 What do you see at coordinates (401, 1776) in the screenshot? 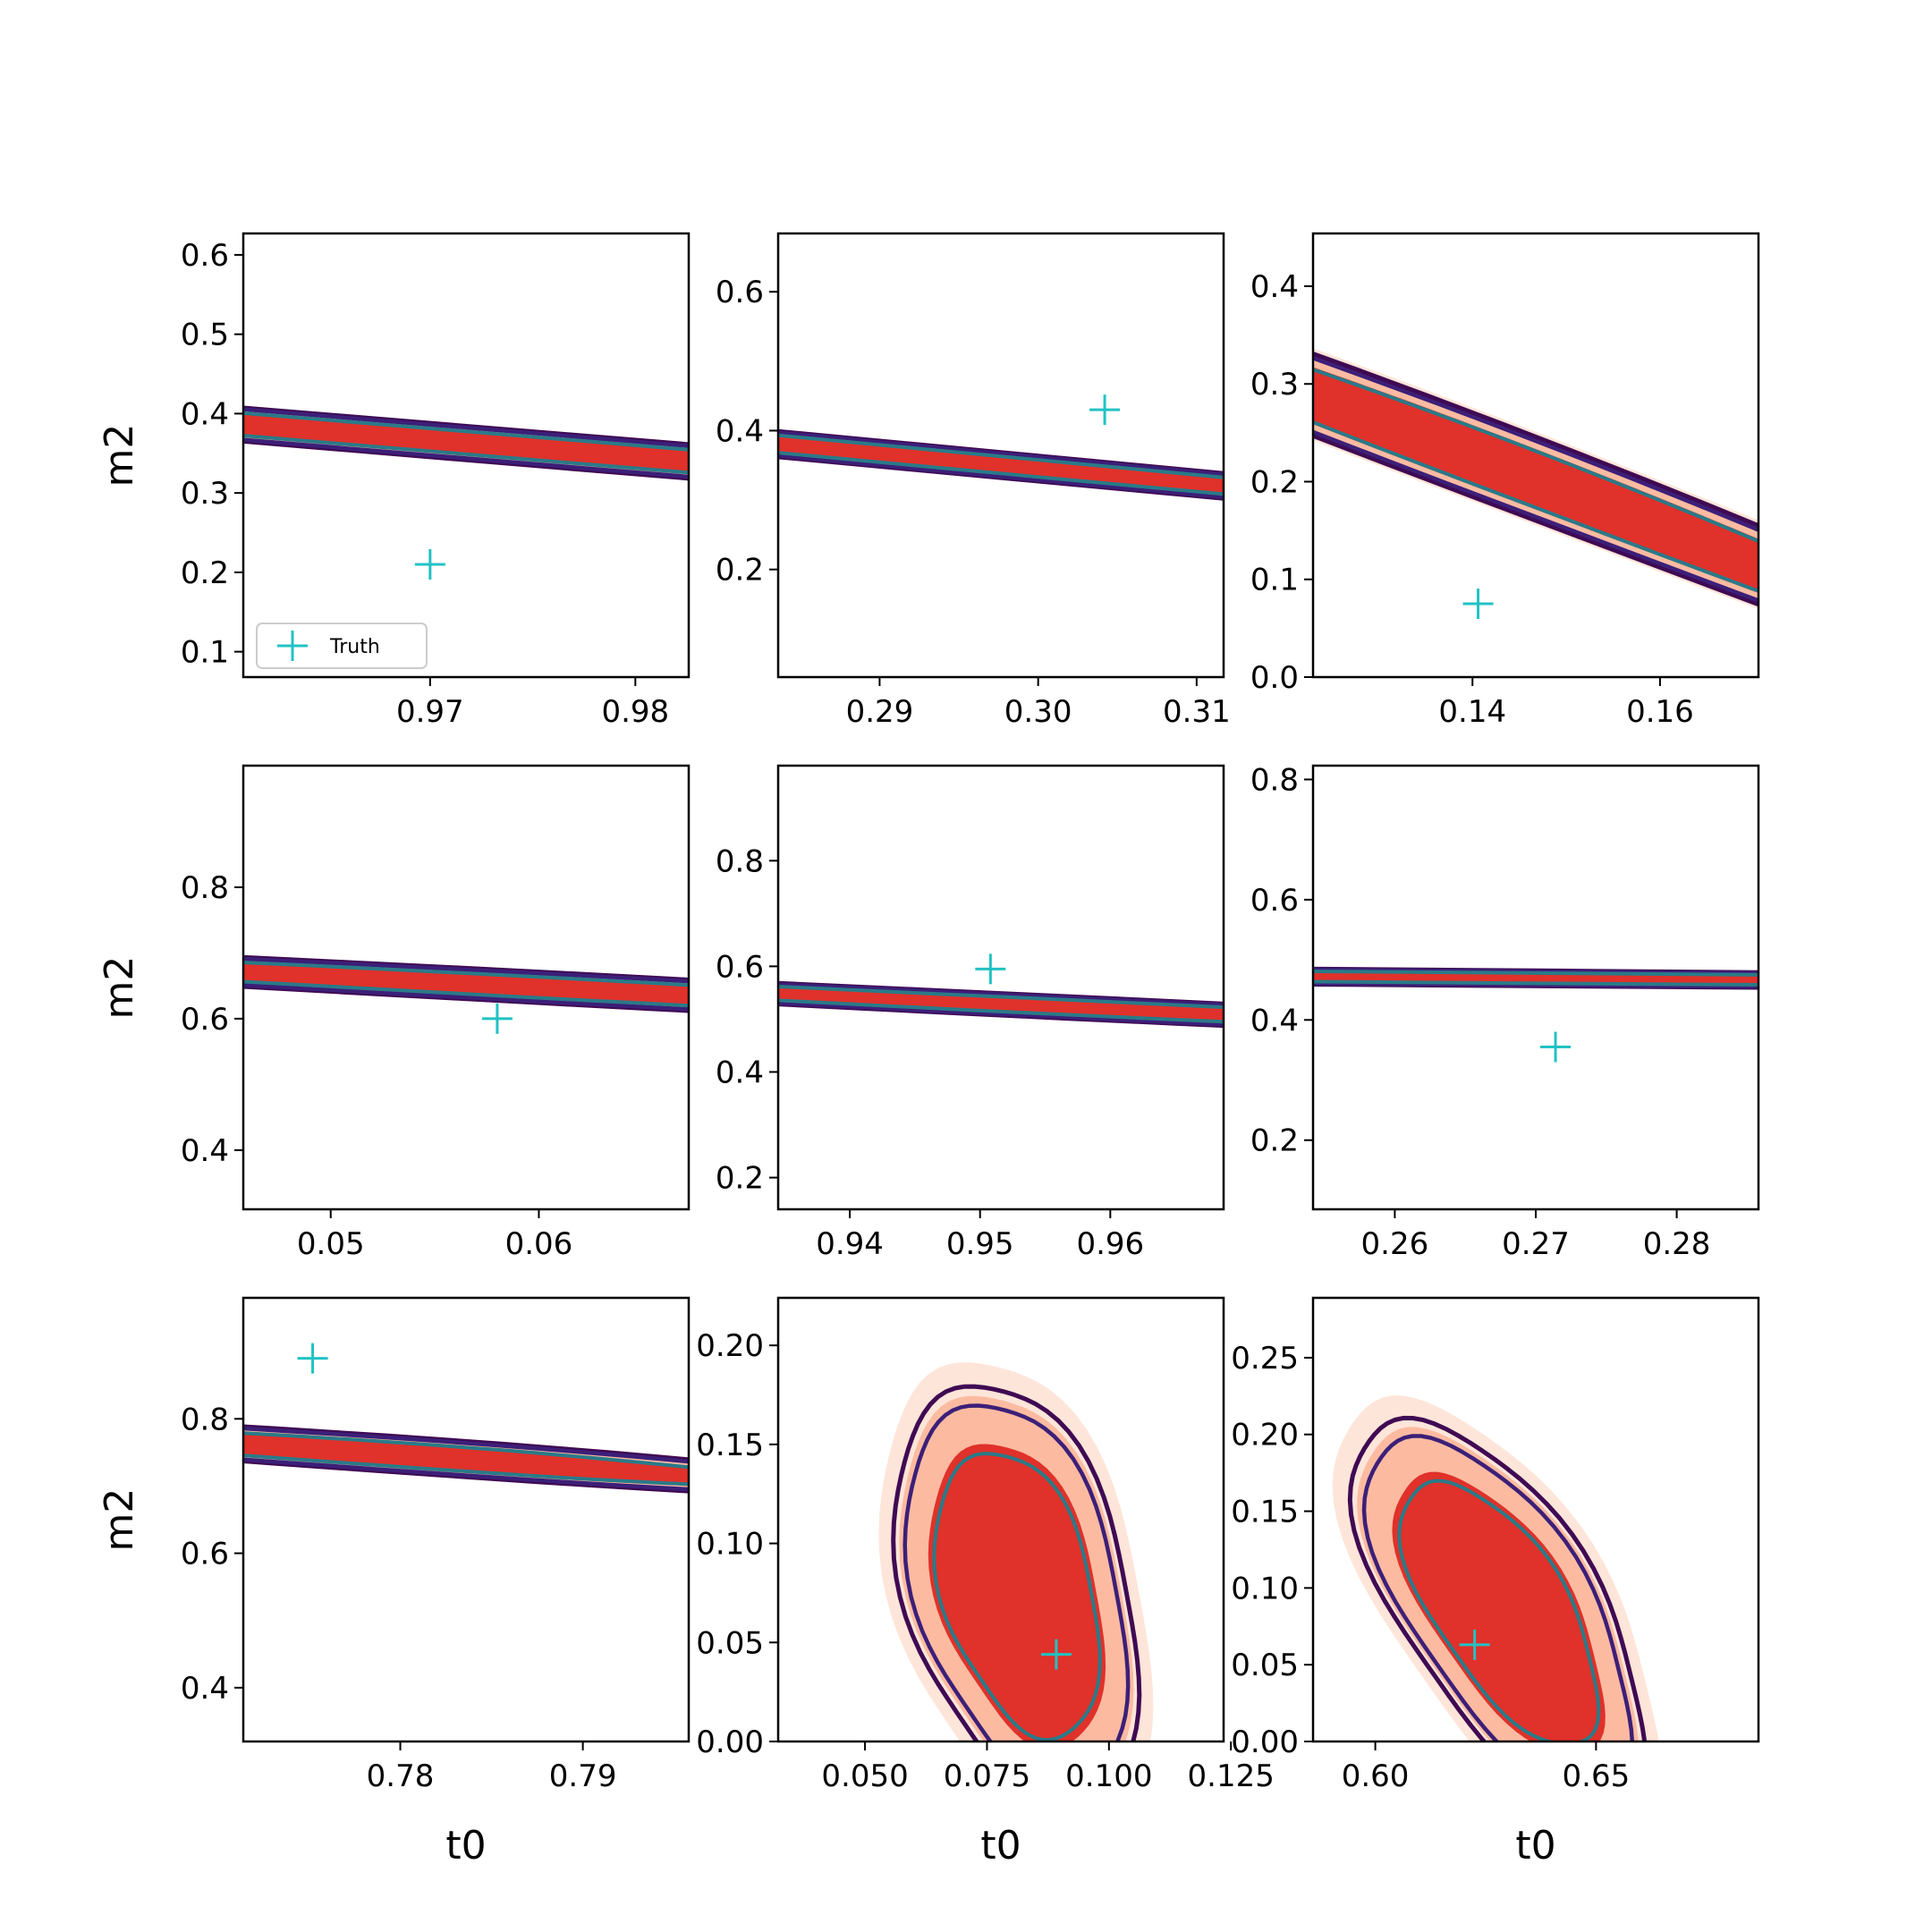
I see `x-tick-label: 0.78` at bounding box center [401, 1776].